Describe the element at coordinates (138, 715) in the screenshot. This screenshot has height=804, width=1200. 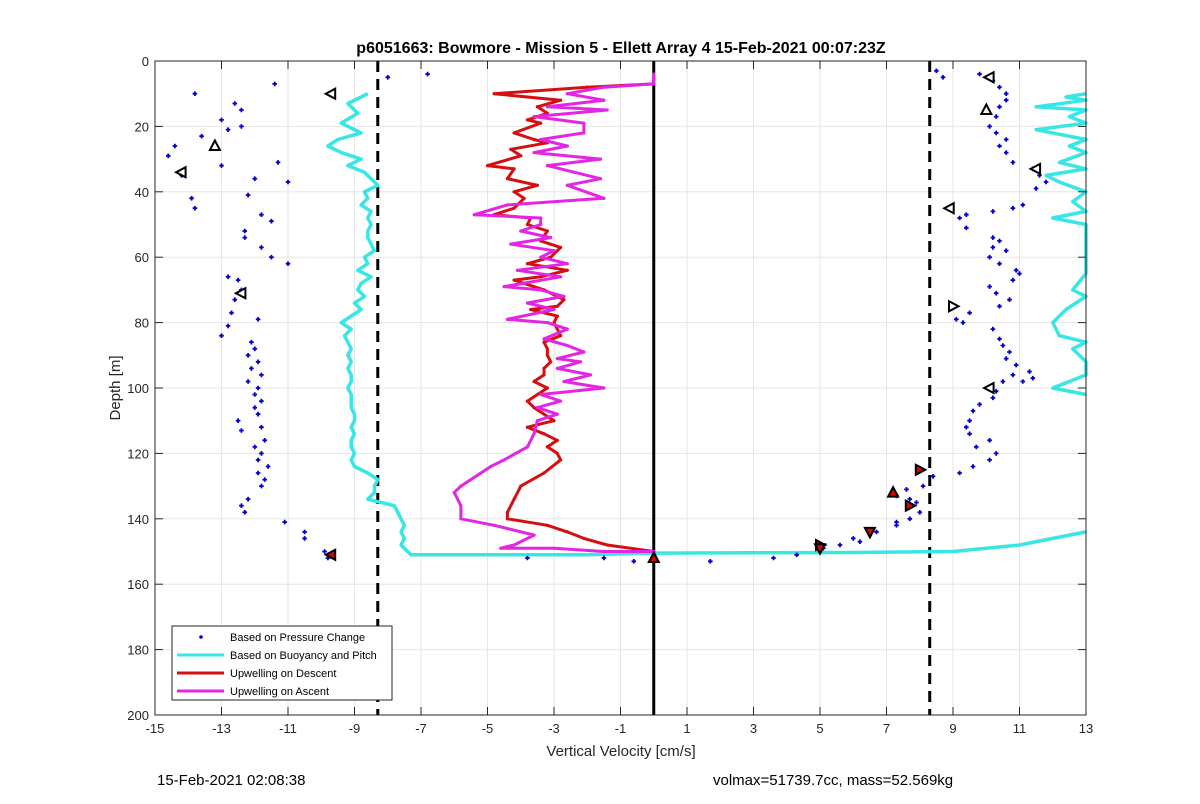
I see `y-tick-label: 200` at that location.